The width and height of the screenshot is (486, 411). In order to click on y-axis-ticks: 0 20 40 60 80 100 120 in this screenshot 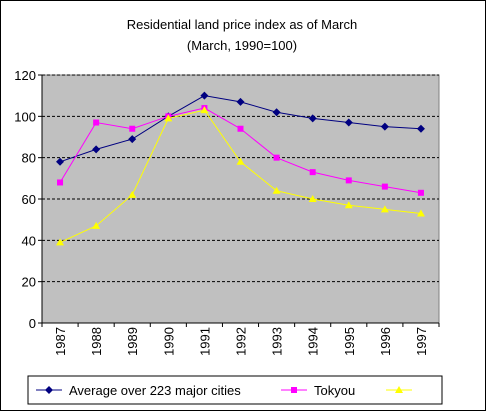, I will do `click(28, 199)`.